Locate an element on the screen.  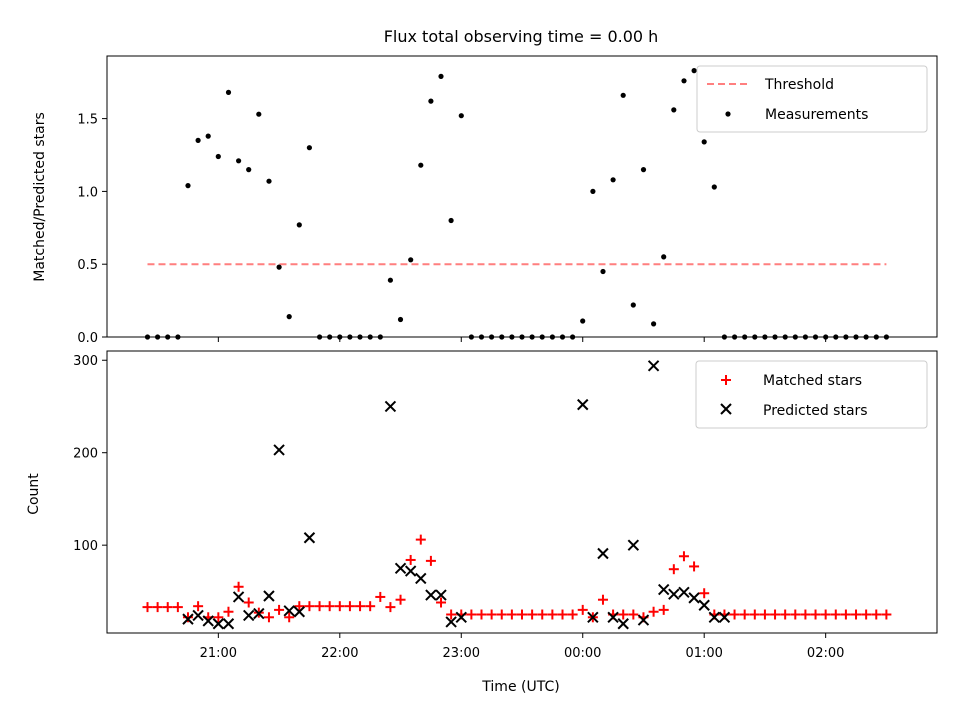
x-axis-label: Time (UTC) is located at coordinates (520, 687).